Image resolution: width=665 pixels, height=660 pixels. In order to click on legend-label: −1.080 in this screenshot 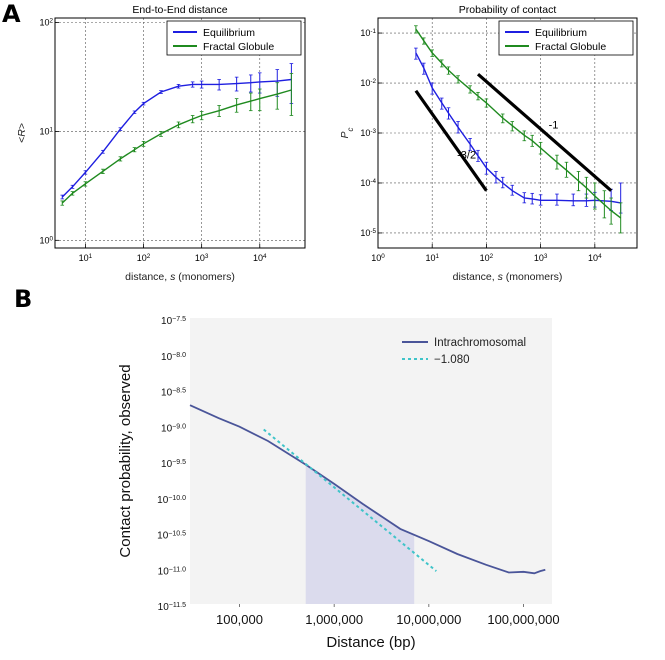, I will do `click(452, 360)`.